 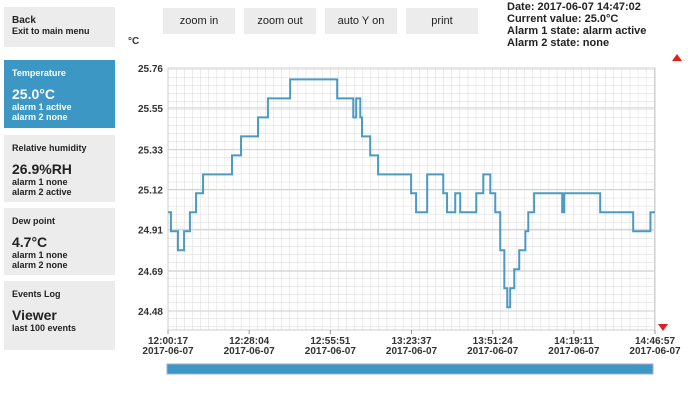 I want to click on sensor-alarm: alarm 2 active, so click(x=42, y=192).